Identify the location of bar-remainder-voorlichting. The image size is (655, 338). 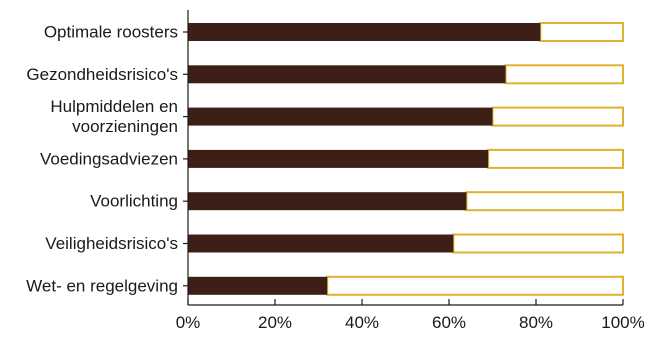
(544, 201).